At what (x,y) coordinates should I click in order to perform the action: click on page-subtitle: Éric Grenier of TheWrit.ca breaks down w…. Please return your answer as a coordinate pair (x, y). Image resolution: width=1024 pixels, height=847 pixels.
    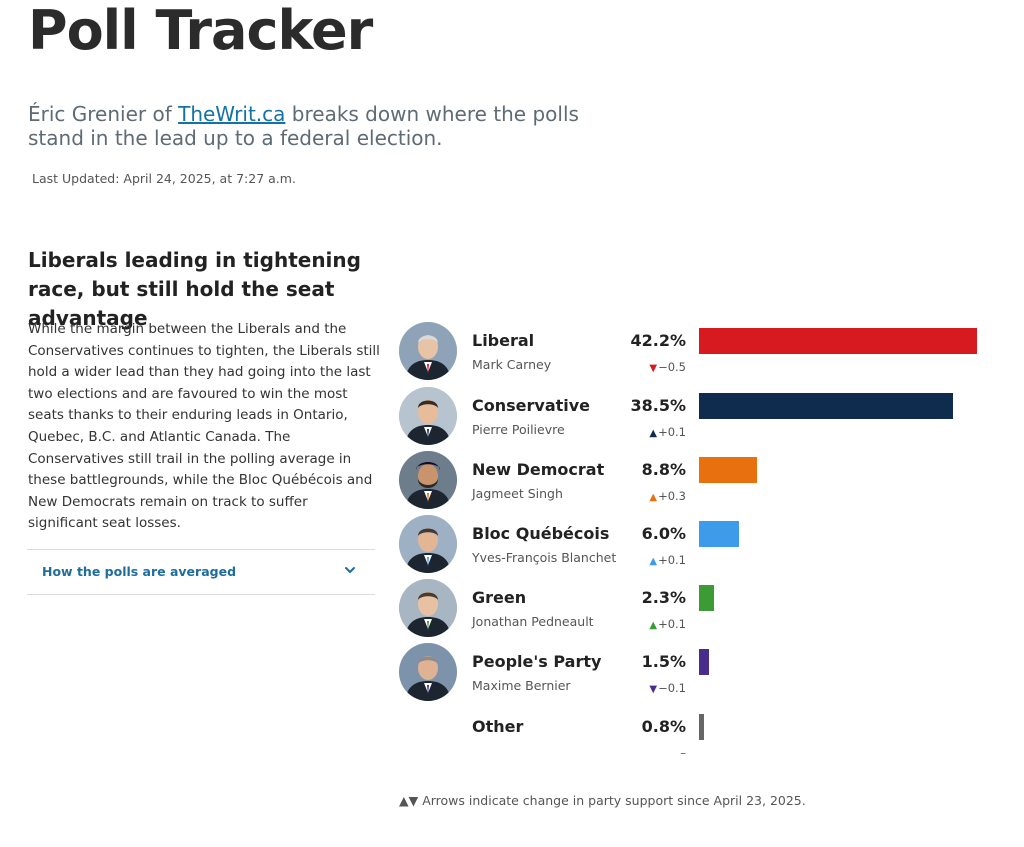
    Looking at the image, I should click on (318, 126).